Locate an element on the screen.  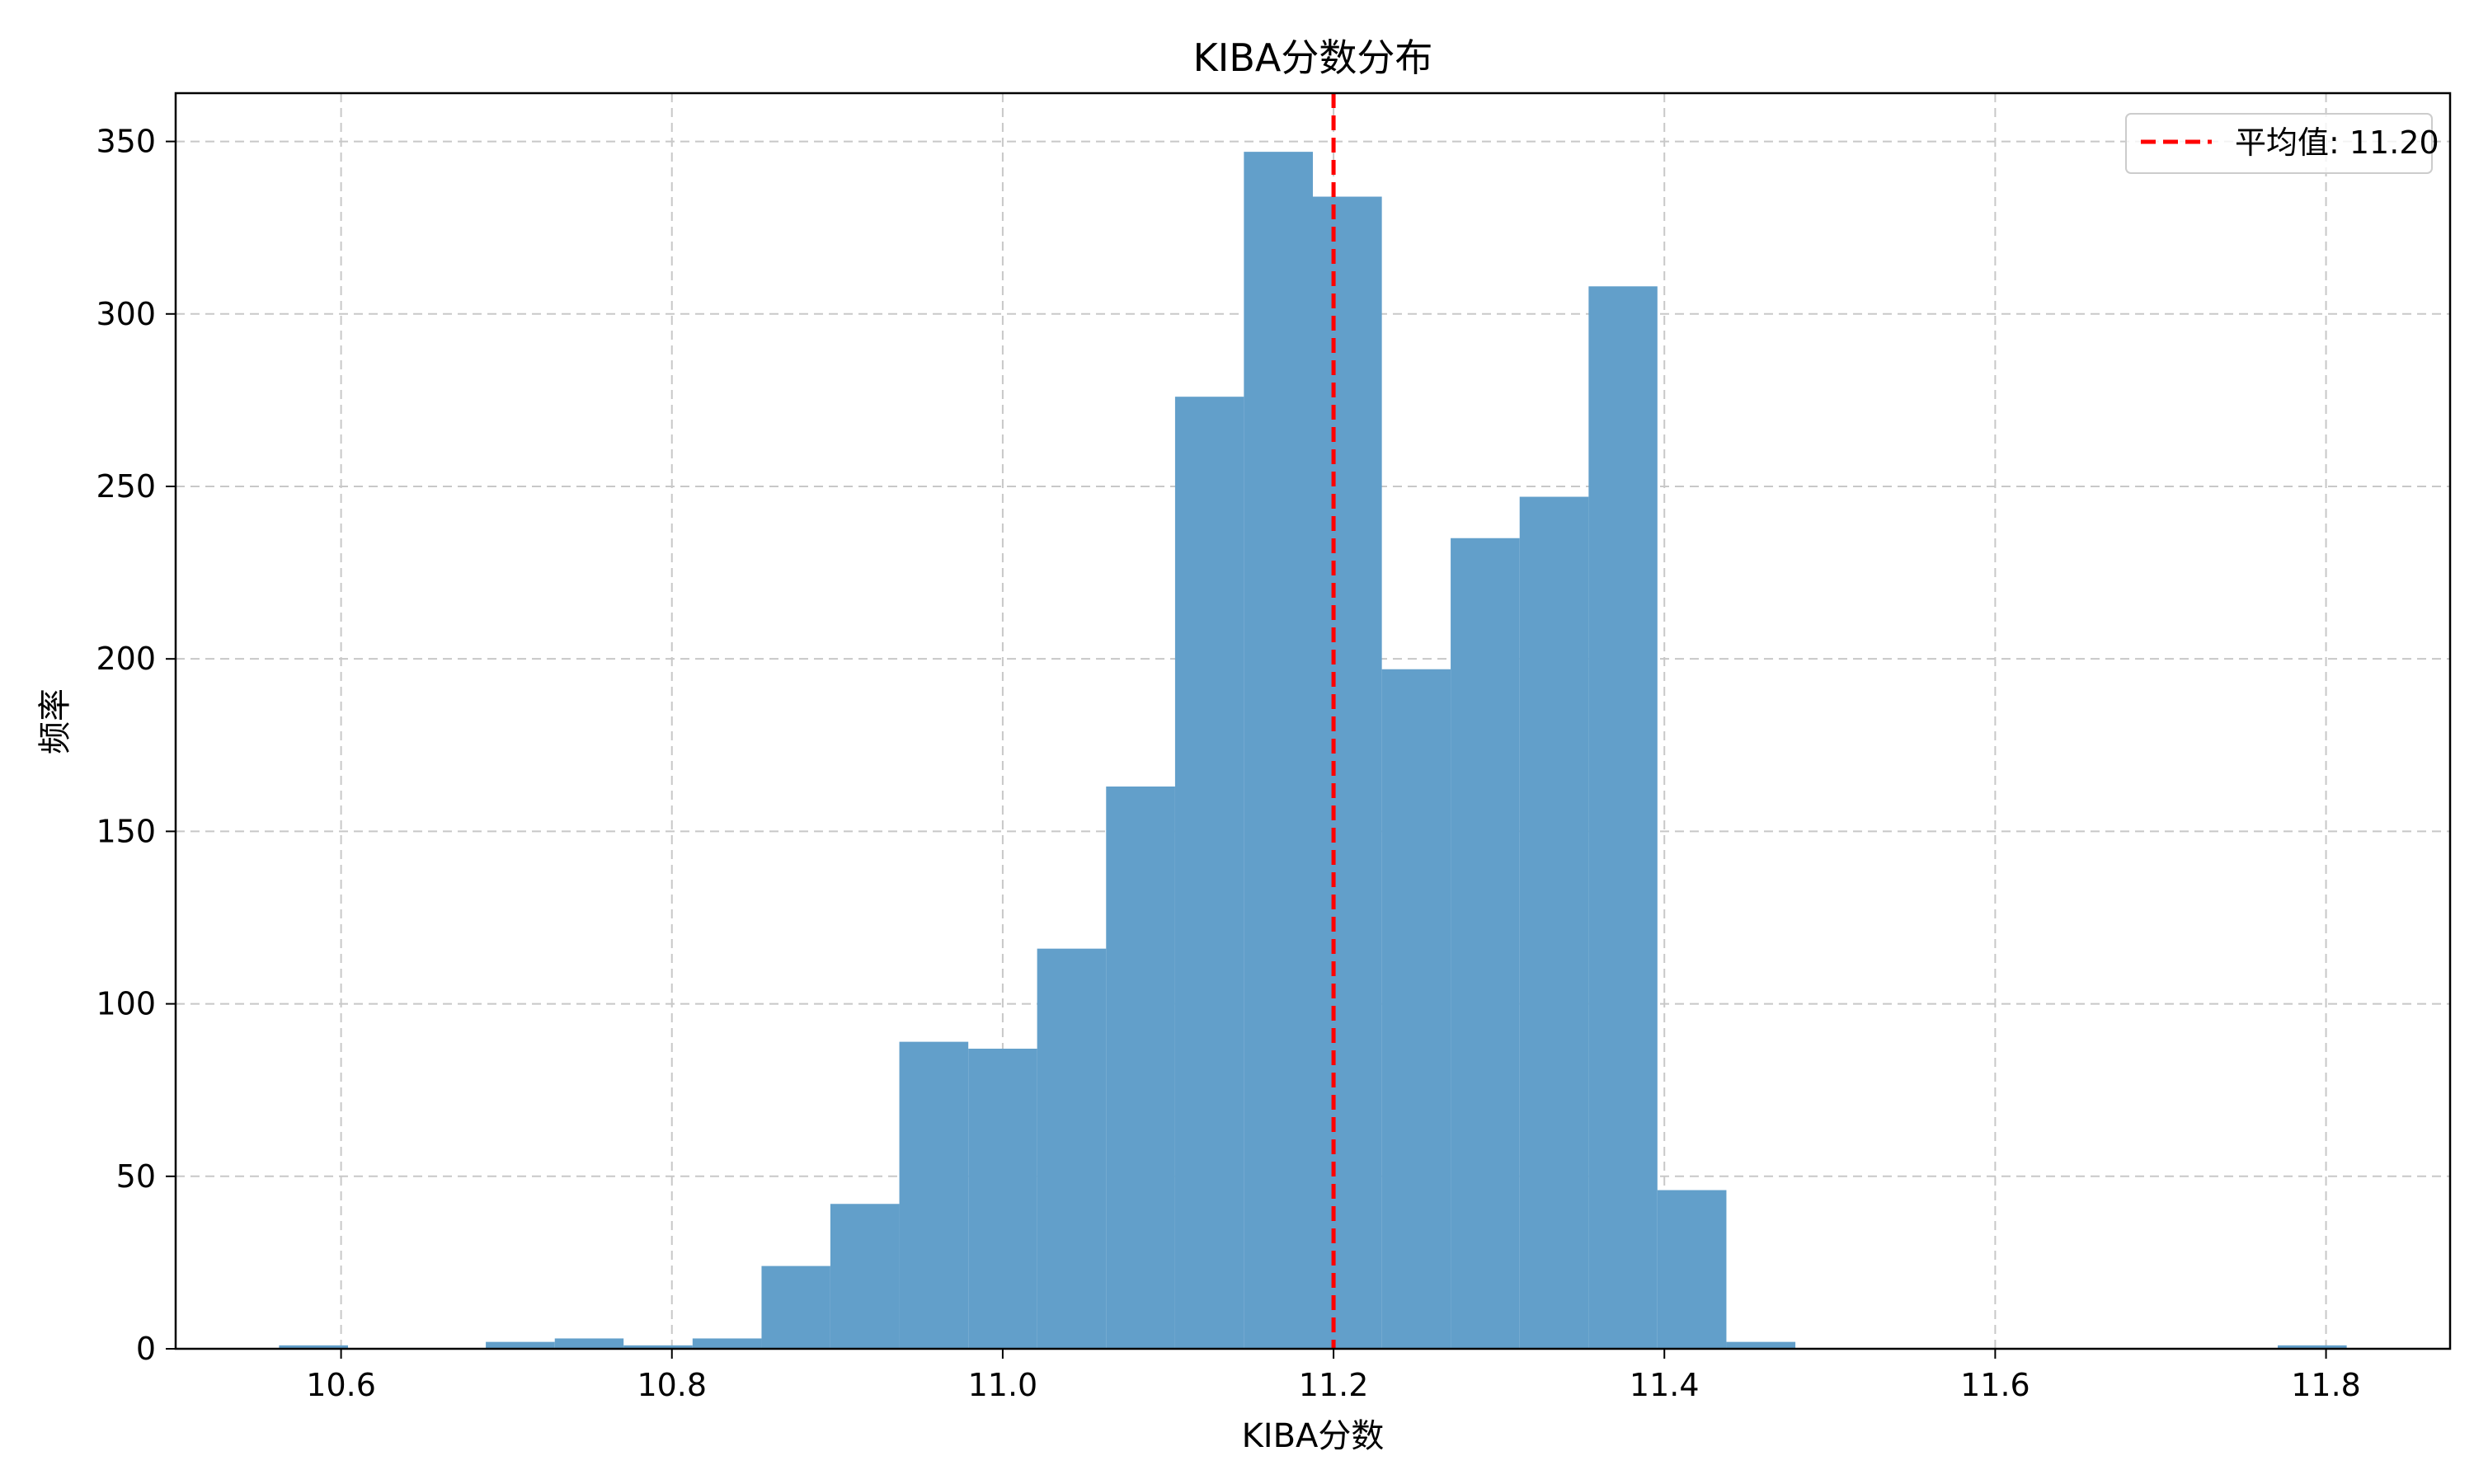
y-tick-label: 300 is located at coordinates (126, 314).